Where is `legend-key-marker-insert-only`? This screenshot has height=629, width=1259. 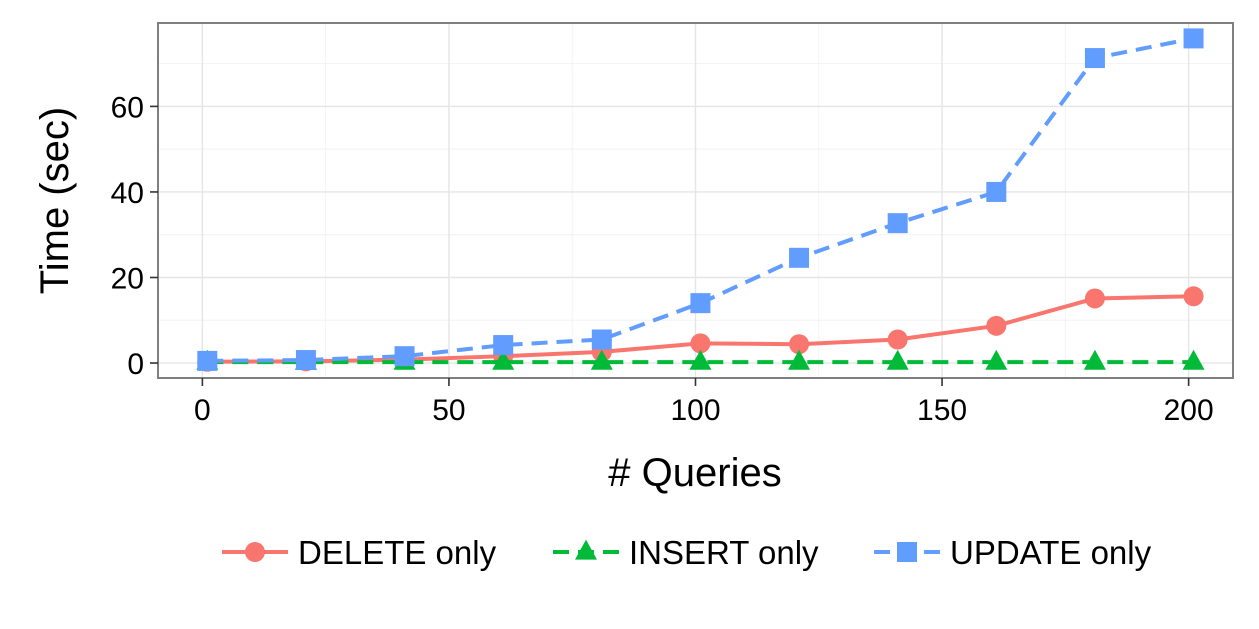
legend-key-marker-insert-only is located at coordinates (586, 549).